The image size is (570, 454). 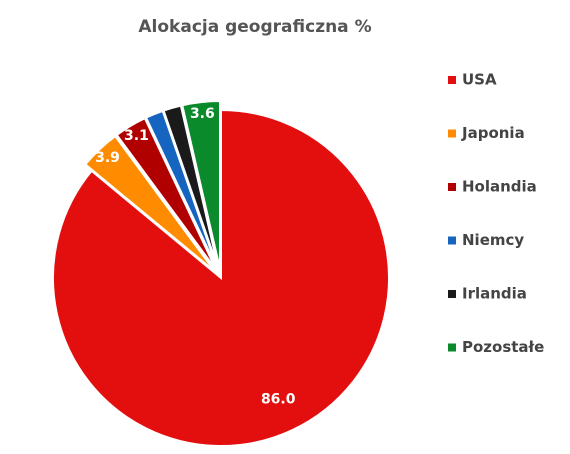 What do you see at coordinates (107, 158) in the screenshot?
I see `data-label: 3.9` at bounding box center [107, 158].